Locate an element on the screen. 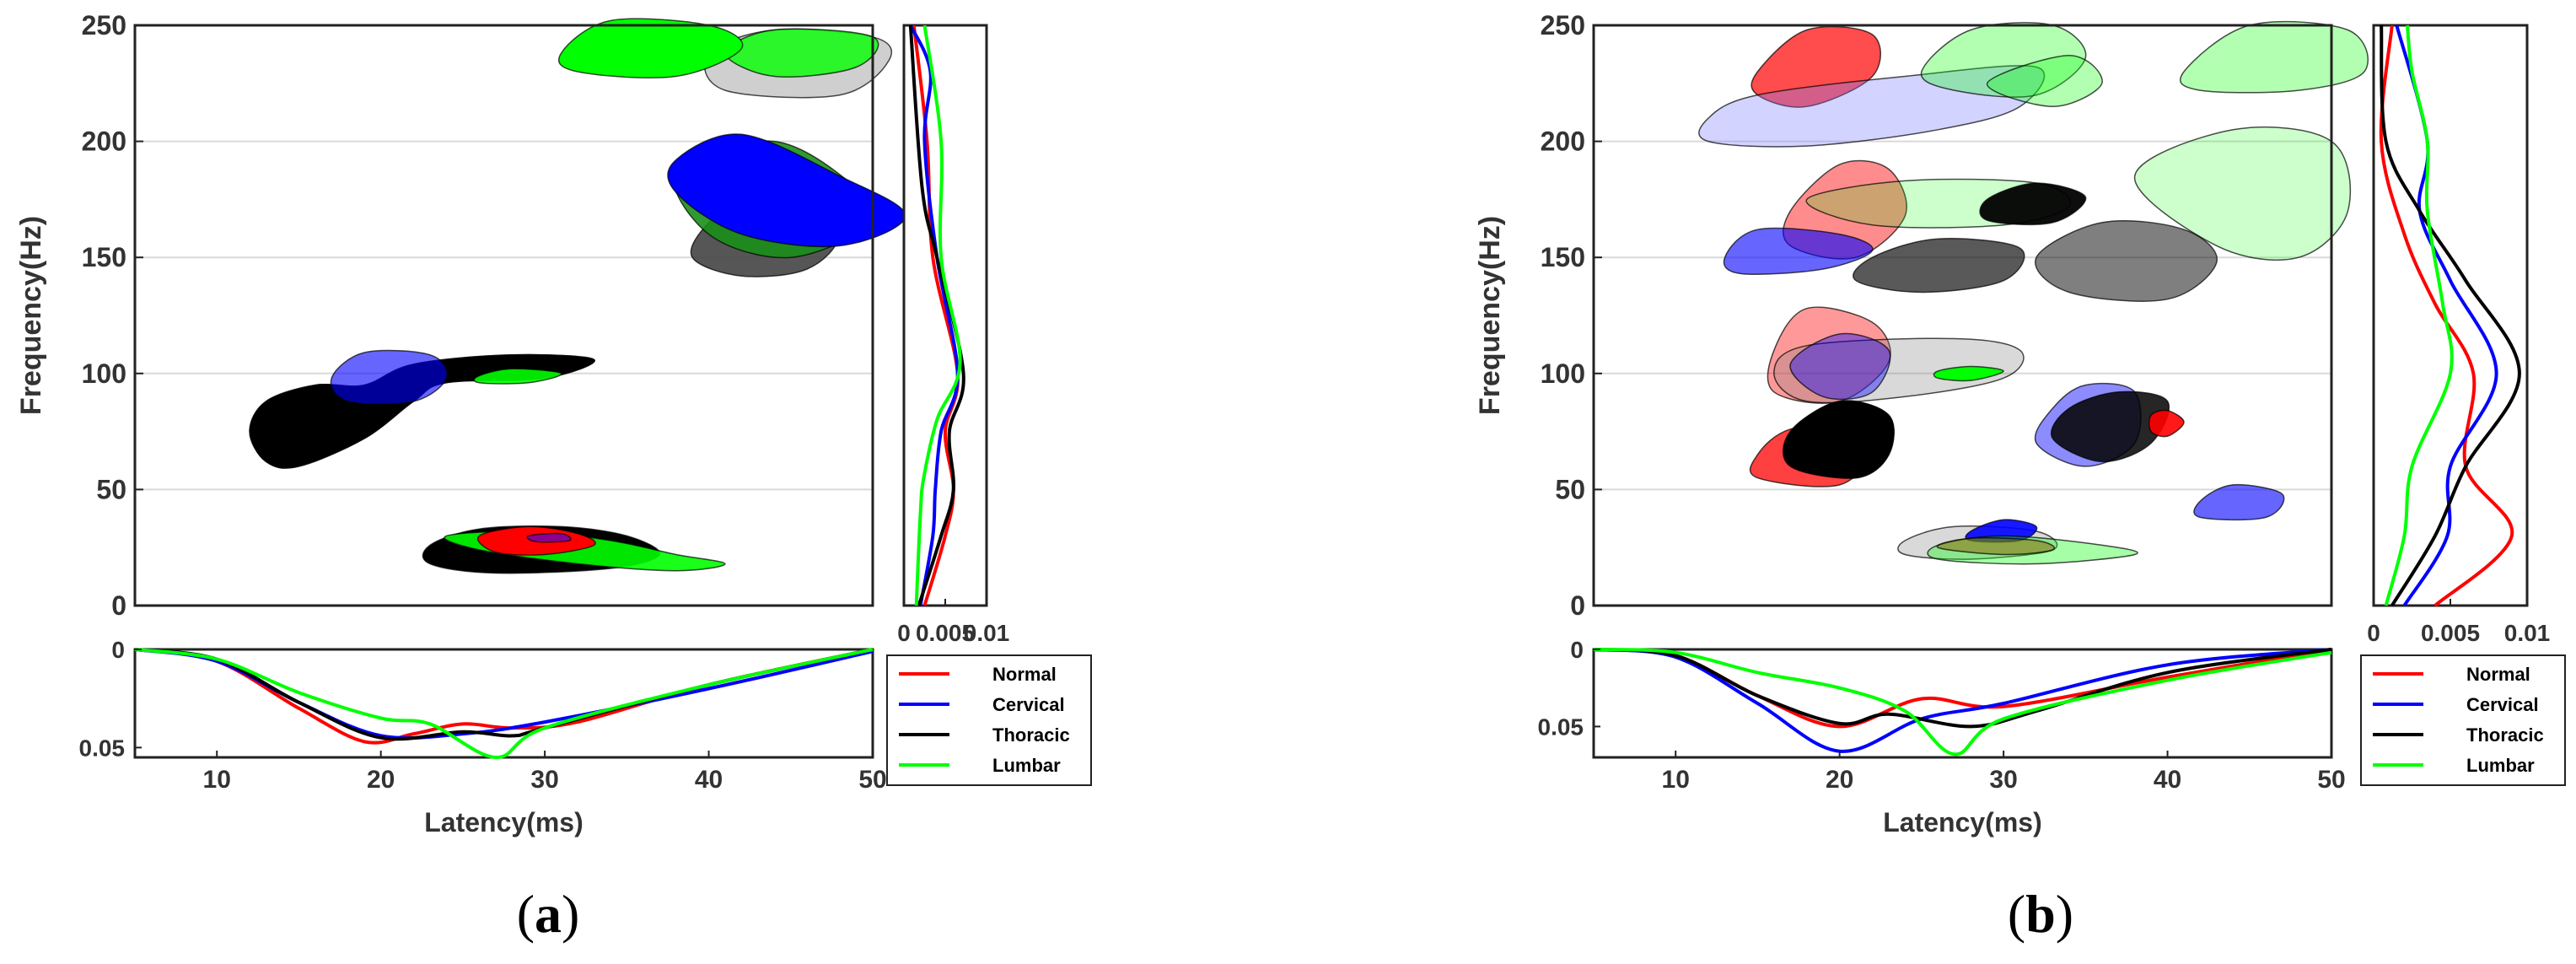 The width and height of the screenshot is (2576, 964). side-series-normal is located at coordinates (2446, 315).